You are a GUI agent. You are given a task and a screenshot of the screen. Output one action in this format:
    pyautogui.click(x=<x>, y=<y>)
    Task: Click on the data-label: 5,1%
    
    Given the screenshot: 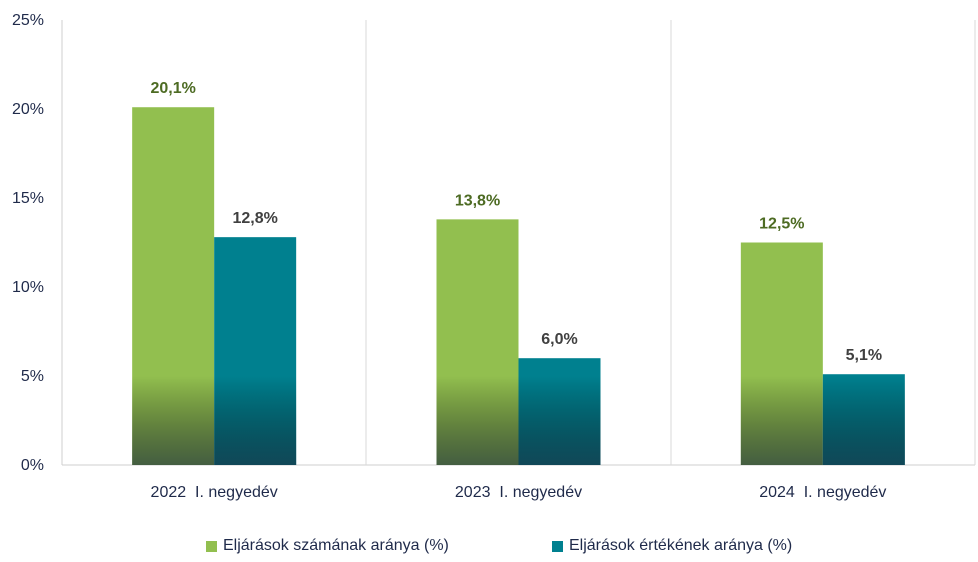 What is the action you would take?
    pyautogui.click(x=864, y=355)
    